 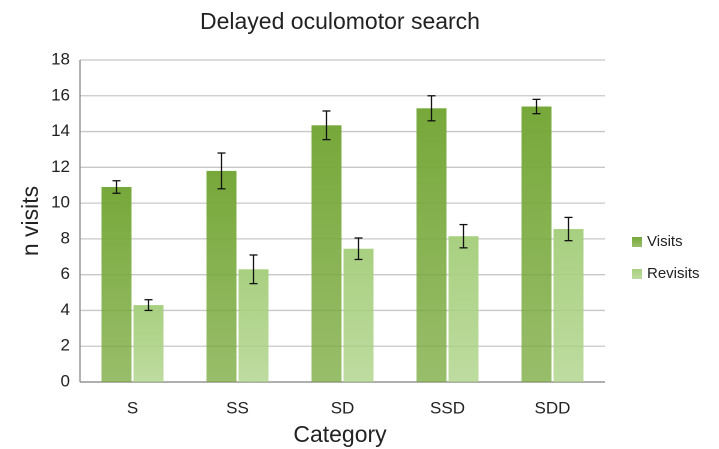 I want to click on y-tick-label: 4, so click(x=65, y=309).